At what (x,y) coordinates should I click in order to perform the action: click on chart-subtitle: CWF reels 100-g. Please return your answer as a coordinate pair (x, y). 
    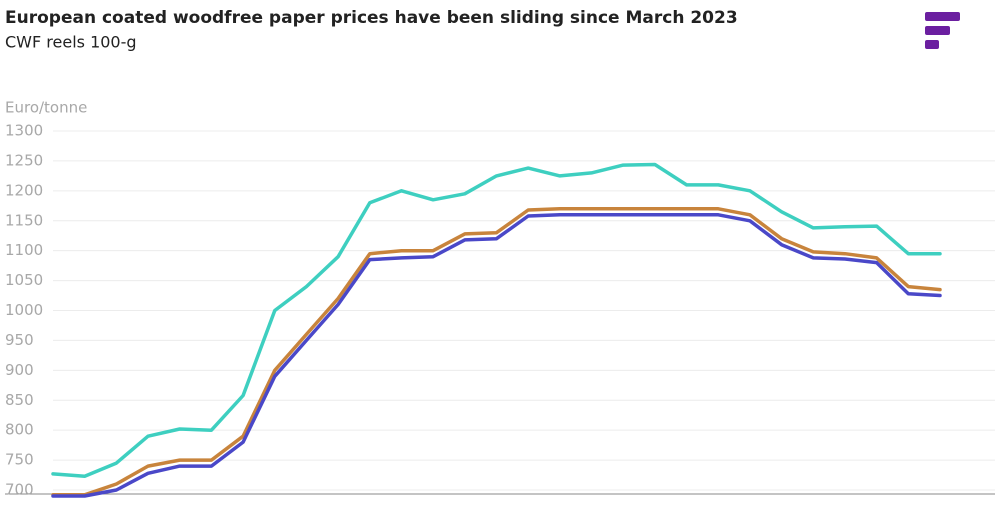
    Looking at the image, I should click on (71, 42).